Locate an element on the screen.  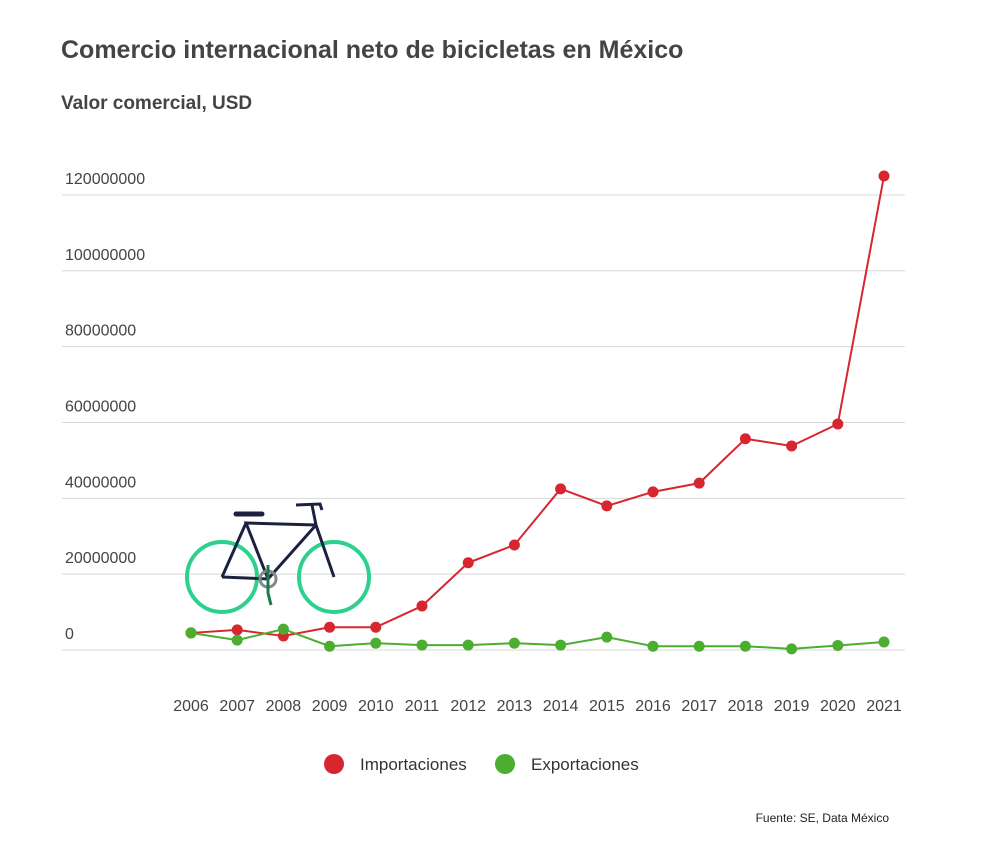
y-tick-label: 20000000 is located at coordinates (100, 558).